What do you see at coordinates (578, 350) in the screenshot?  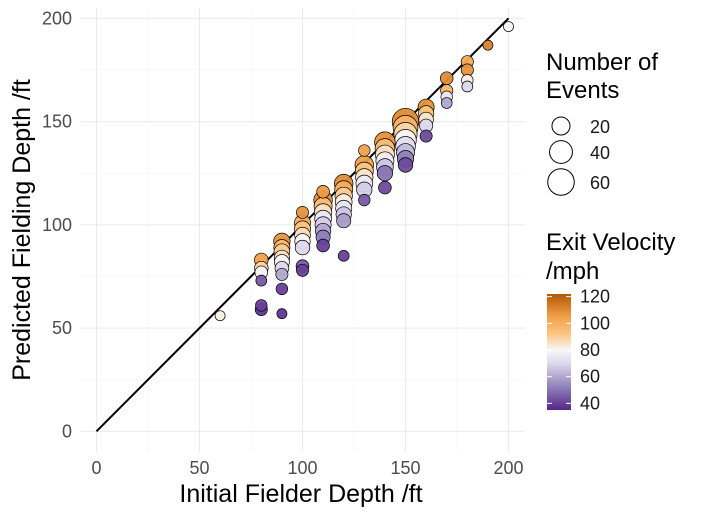 I see `colorbar-ticks: 120 100 80 60 40` at bounding box center [578, 350].